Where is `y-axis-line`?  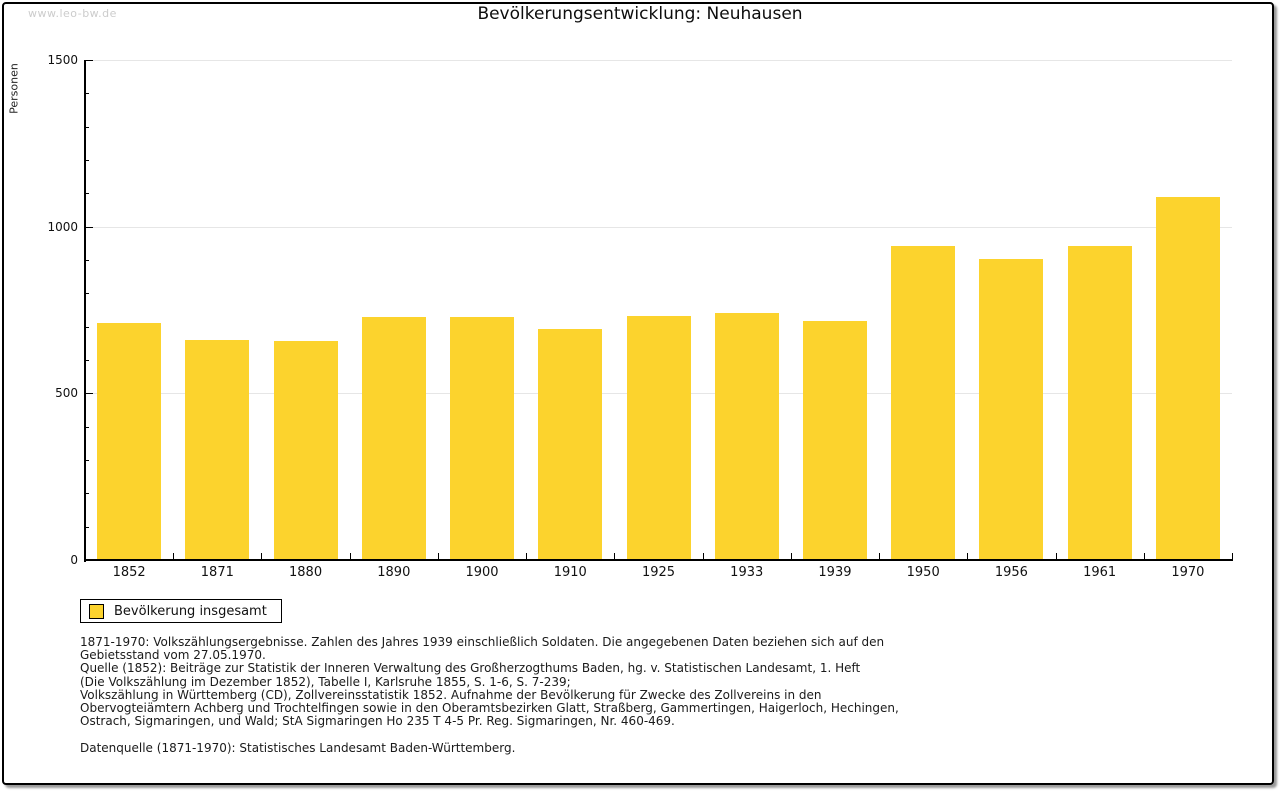
y-axis-line is located at coordinates (85, 311).